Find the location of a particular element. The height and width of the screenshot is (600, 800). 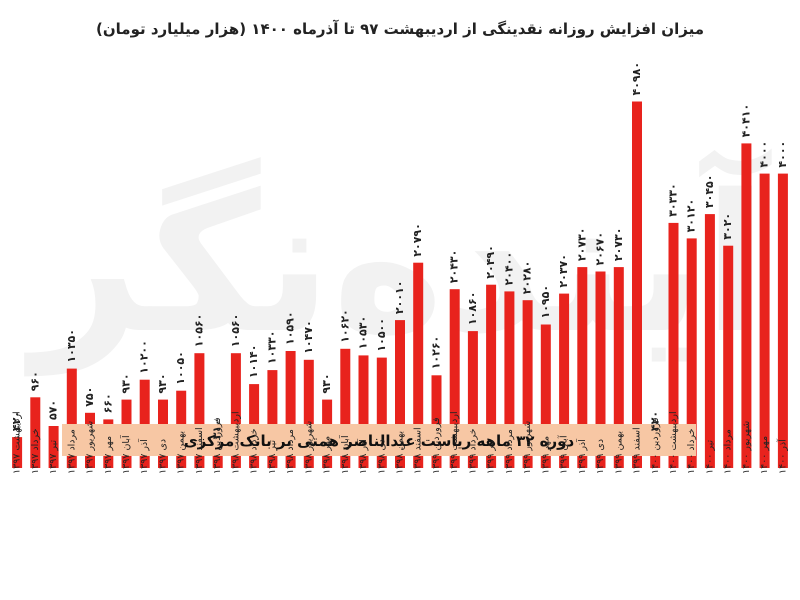

category-label-3: مرداد ۱۳۹۷ is located at coordinates (71, 451).